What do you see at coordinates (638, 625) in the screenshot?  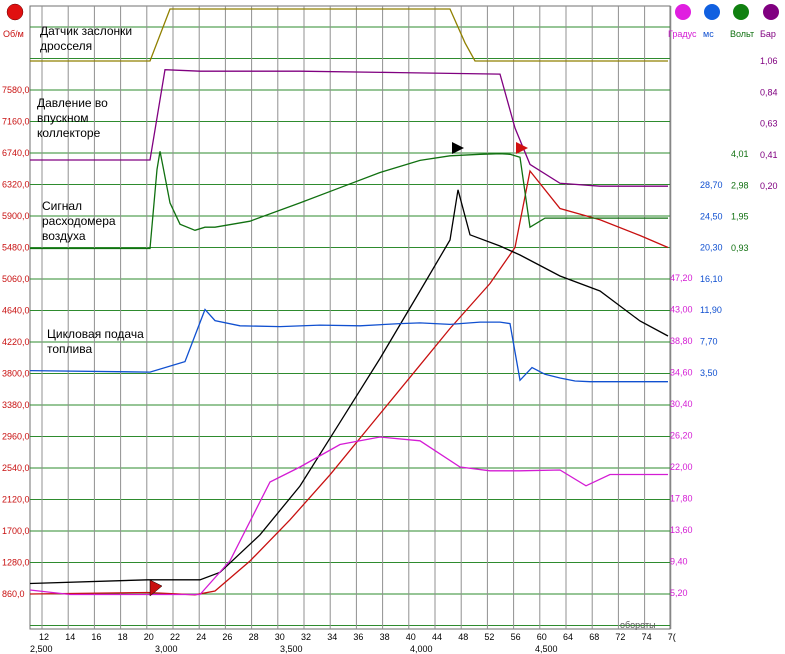 I see `x-axis-label: обороты` at bounding box center [638, 625].